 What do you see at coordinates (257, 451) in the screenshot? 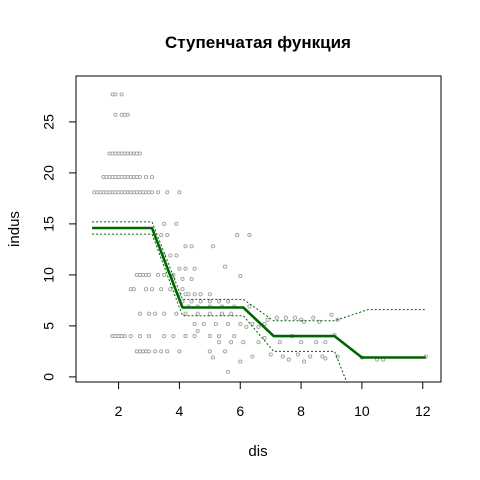
I see `x-axis-title: dis` at bounding box center [257, 451].